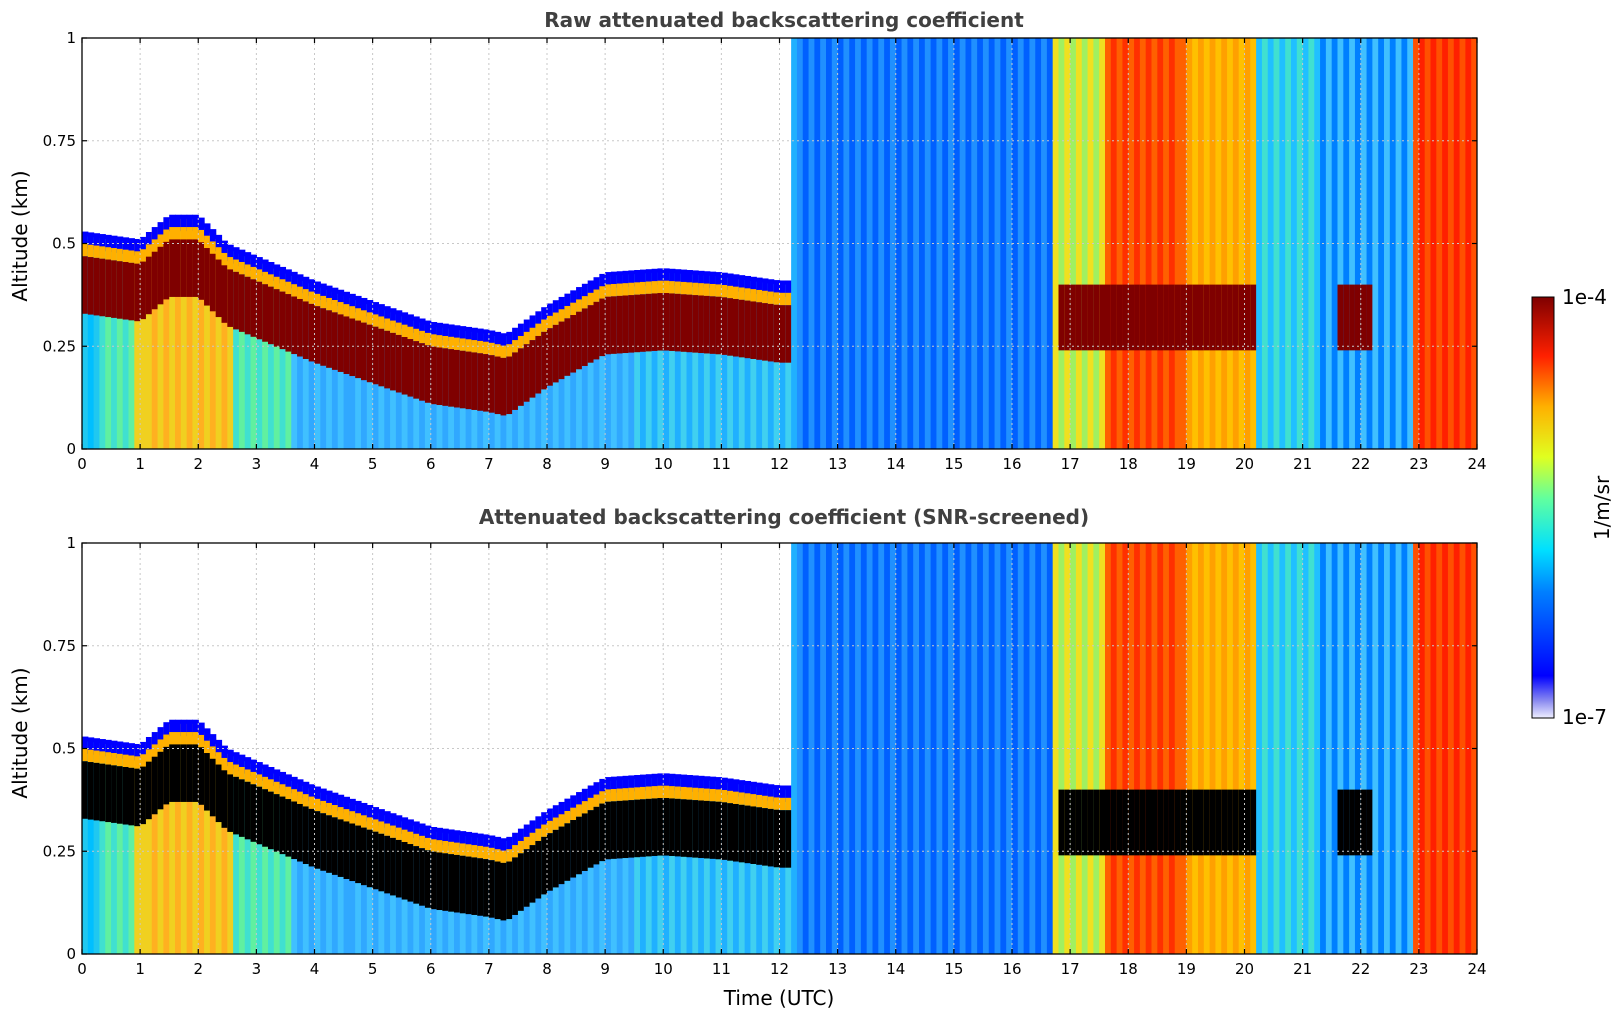 This screenshot has width=1621, height=1020. Describe the element at coordinates (59, 141) in the screenshot. I see `y-tick-label: 0.75` at that location.